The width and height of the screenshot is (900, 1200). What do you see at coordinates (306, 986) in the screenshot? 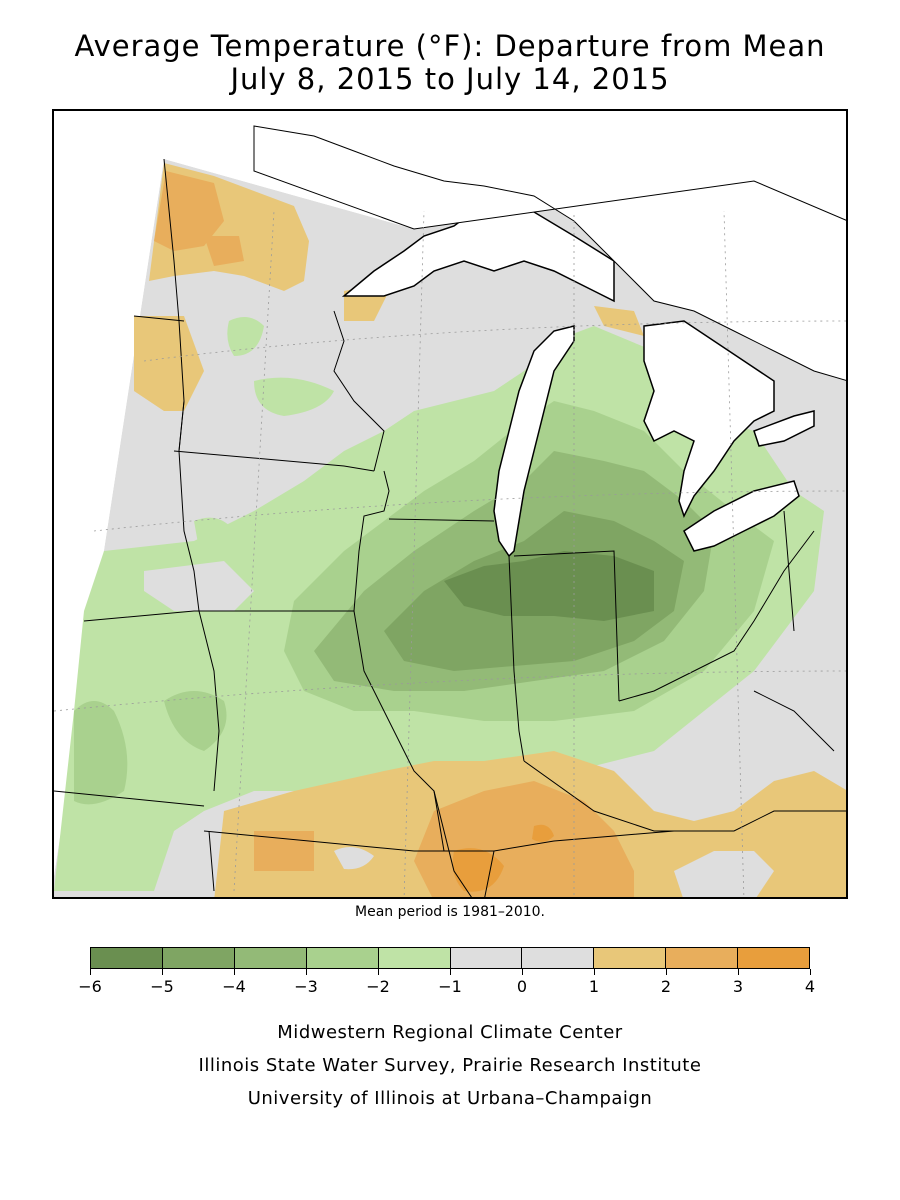
I see `legend-tick-label: −3` at bounding box center [306, 986].